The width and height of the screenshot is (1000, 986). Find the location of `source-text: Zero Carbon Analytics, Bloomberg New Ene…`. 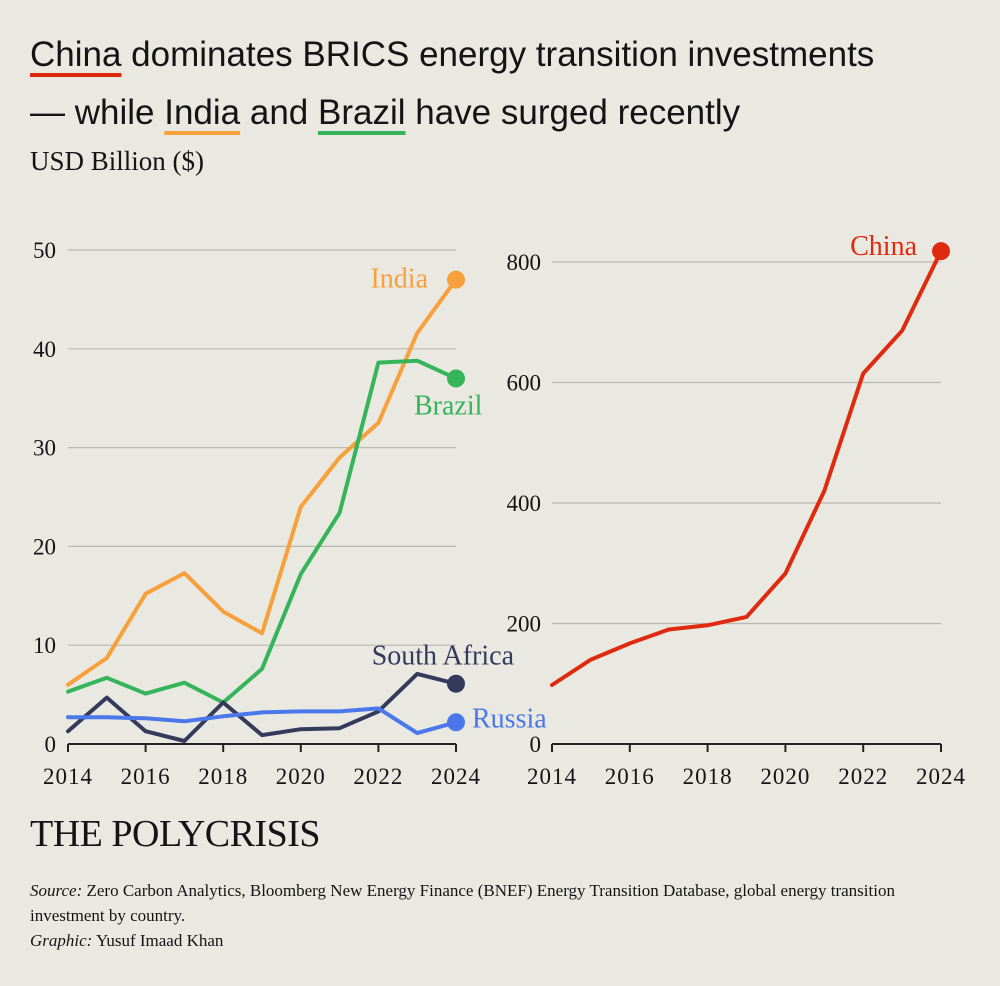

source-text: Zero Carbon Analytics, Bloomberg New Ene… is located at coordinates (462, 903).